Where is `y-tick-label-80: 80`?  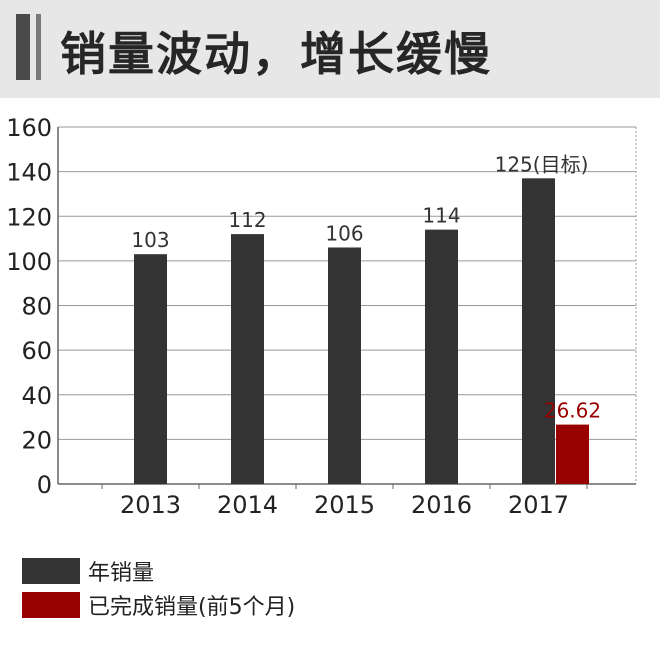 y-tick-label-80: 80 is located at coordinates (36, 307).